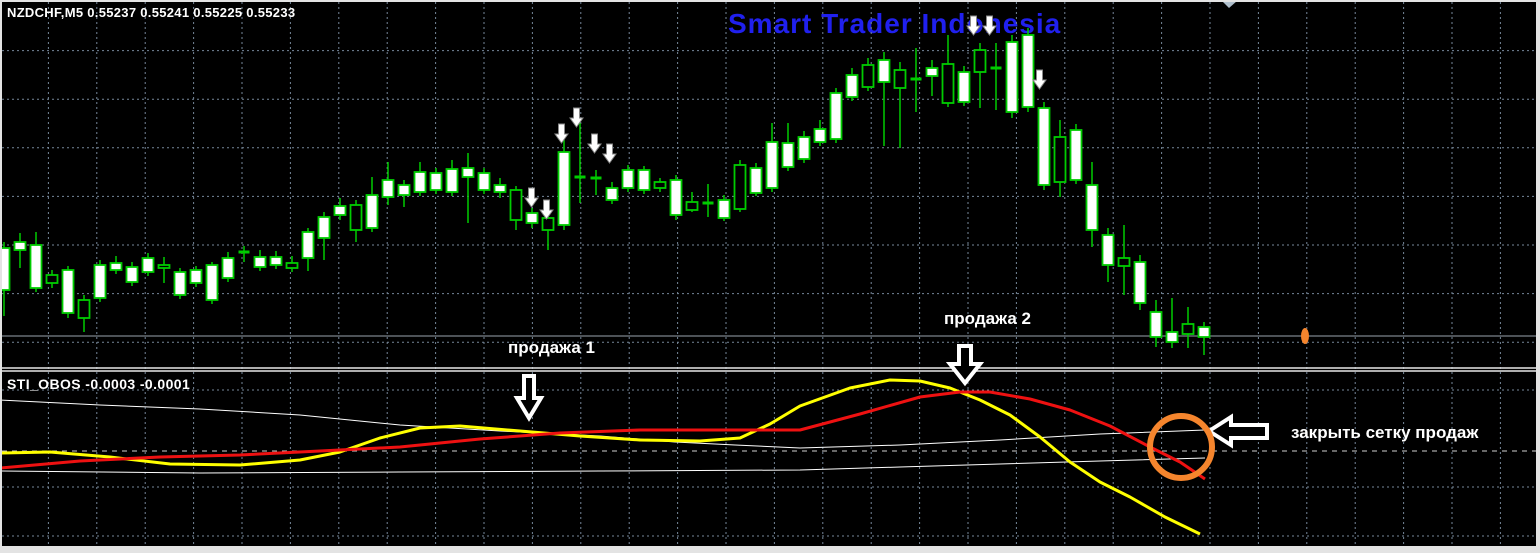 This screenshot has width=1540, height=553. Describe the element at coordinates (895, 23) in the screenshot. I see `watermark-text: Smart Trader Indonesia` at that location.